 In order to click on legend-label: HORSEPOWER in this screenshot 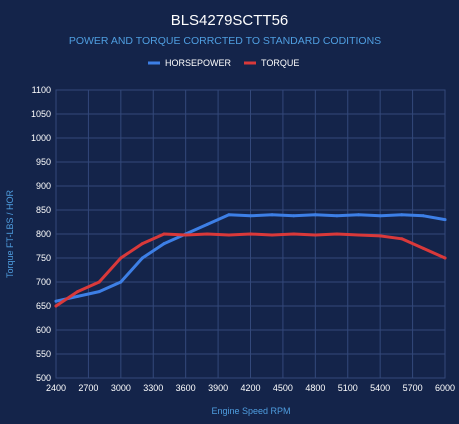, I will do `click(198, 63)`.